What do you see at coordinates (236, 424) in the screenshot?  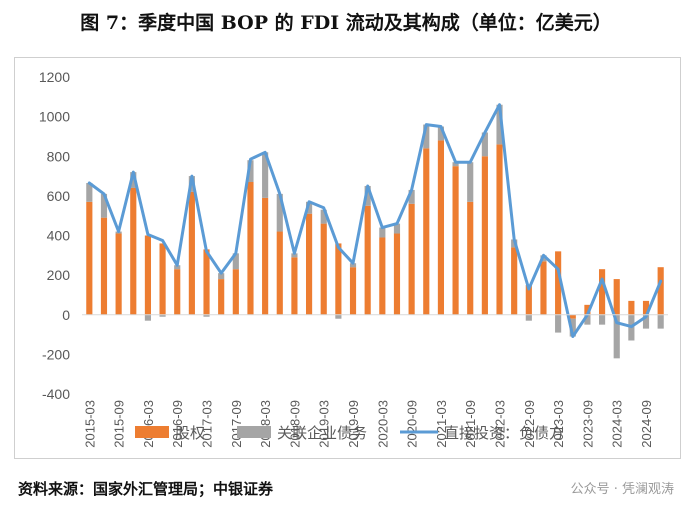 I see `x-tick-label: 2017-09` at bounding box center [236, 424].